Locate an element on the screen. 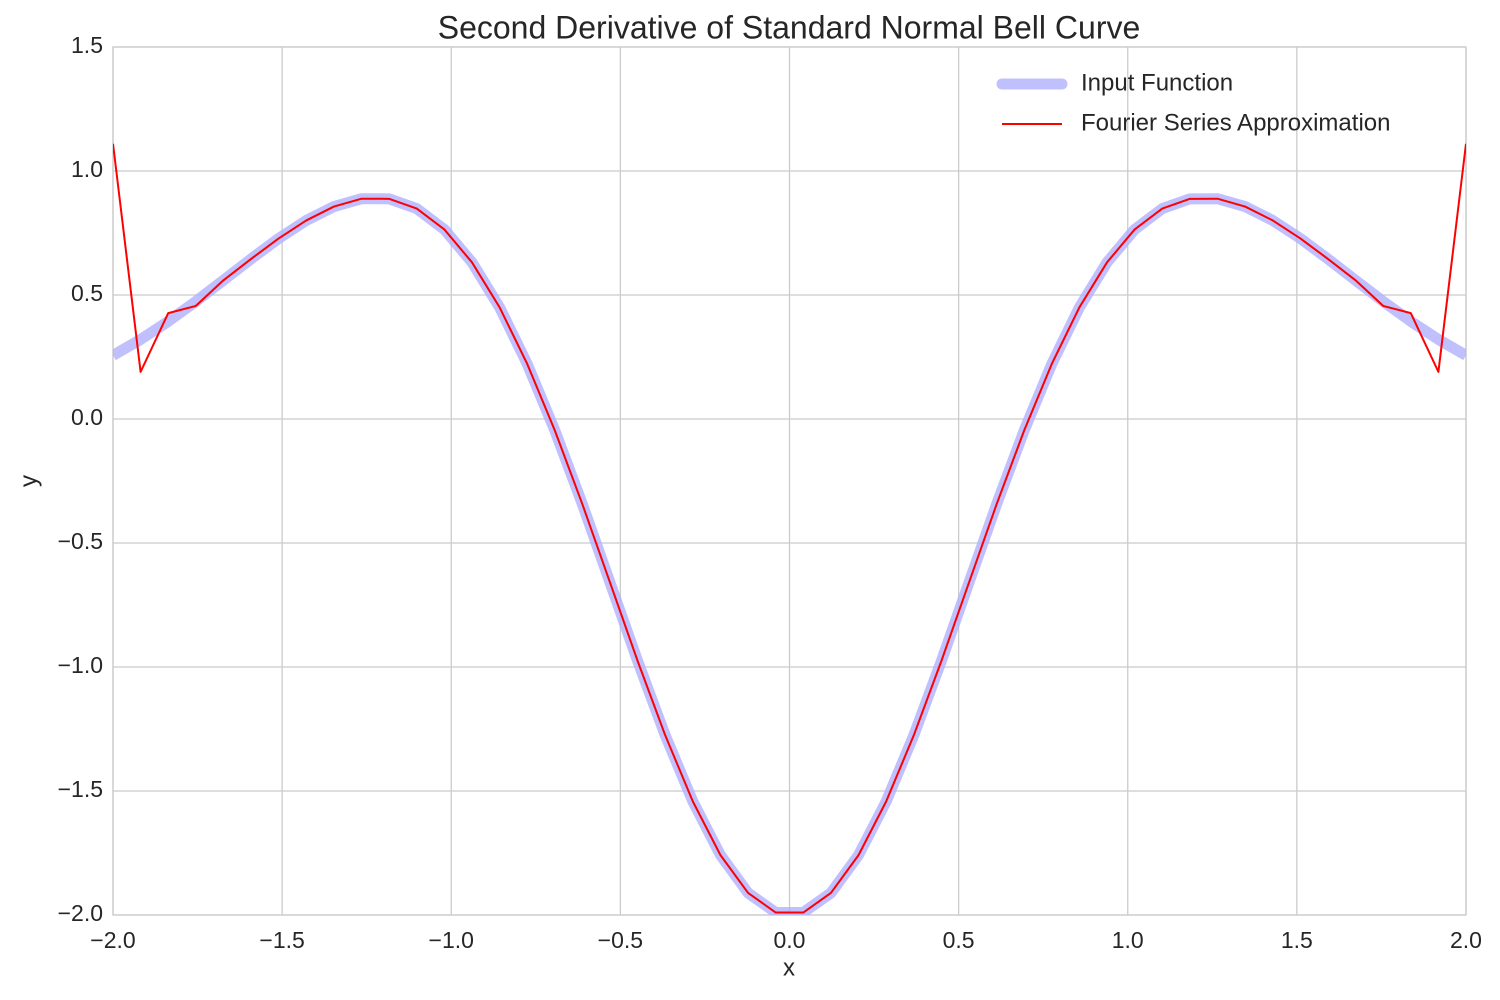 The width and height of the screenshot is (1500, 1000). y-tick-label: 0.5 is located at coordinates (87, 293).